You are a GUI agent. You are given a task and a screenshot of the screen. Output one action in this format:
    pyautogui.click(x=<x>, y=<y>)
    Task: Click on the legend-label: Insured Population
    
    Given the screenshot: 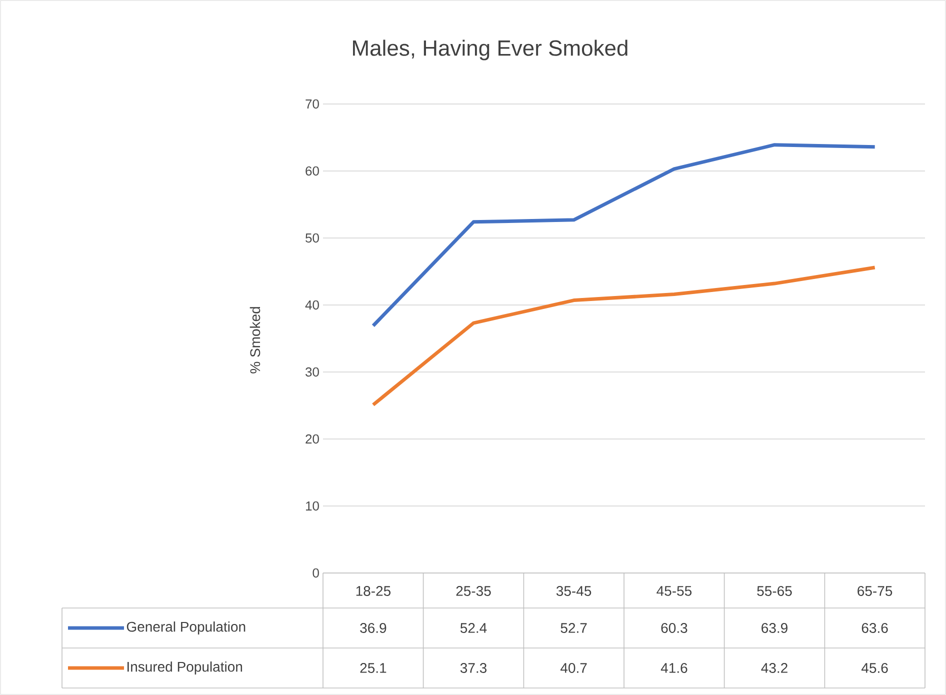 What is the action you would take?
    pyautogui.click(x=184, y=668)
    